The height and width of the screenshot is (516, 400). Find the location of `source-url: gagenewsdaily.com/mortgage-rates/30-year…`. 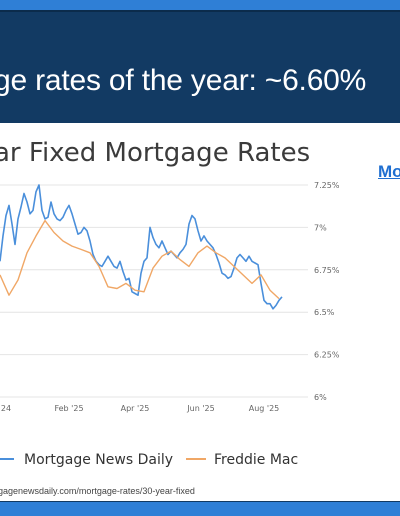

source-url: gagenewsdaily.com/mortgage-rates/30-year… is located at coordinates (97, 491).